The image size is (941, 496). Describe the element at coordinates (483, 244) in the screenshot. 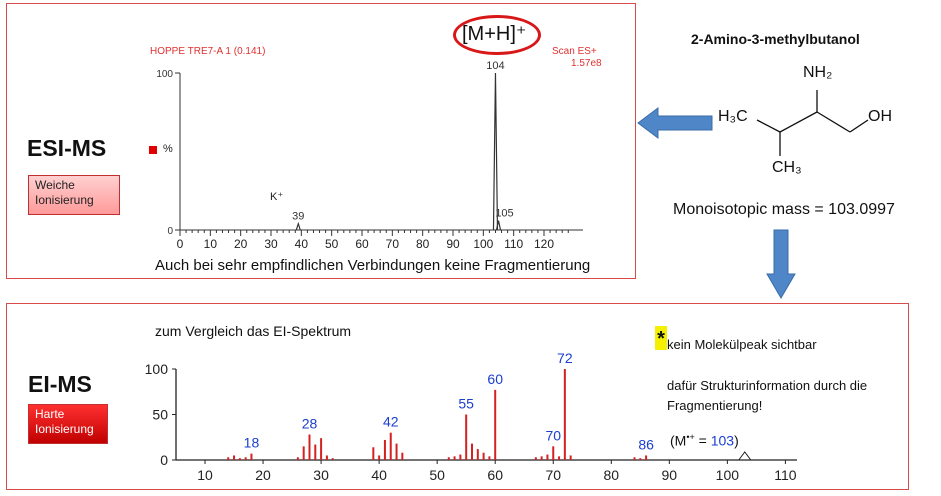

I see `esi-x-tick-label: 100` at that location.